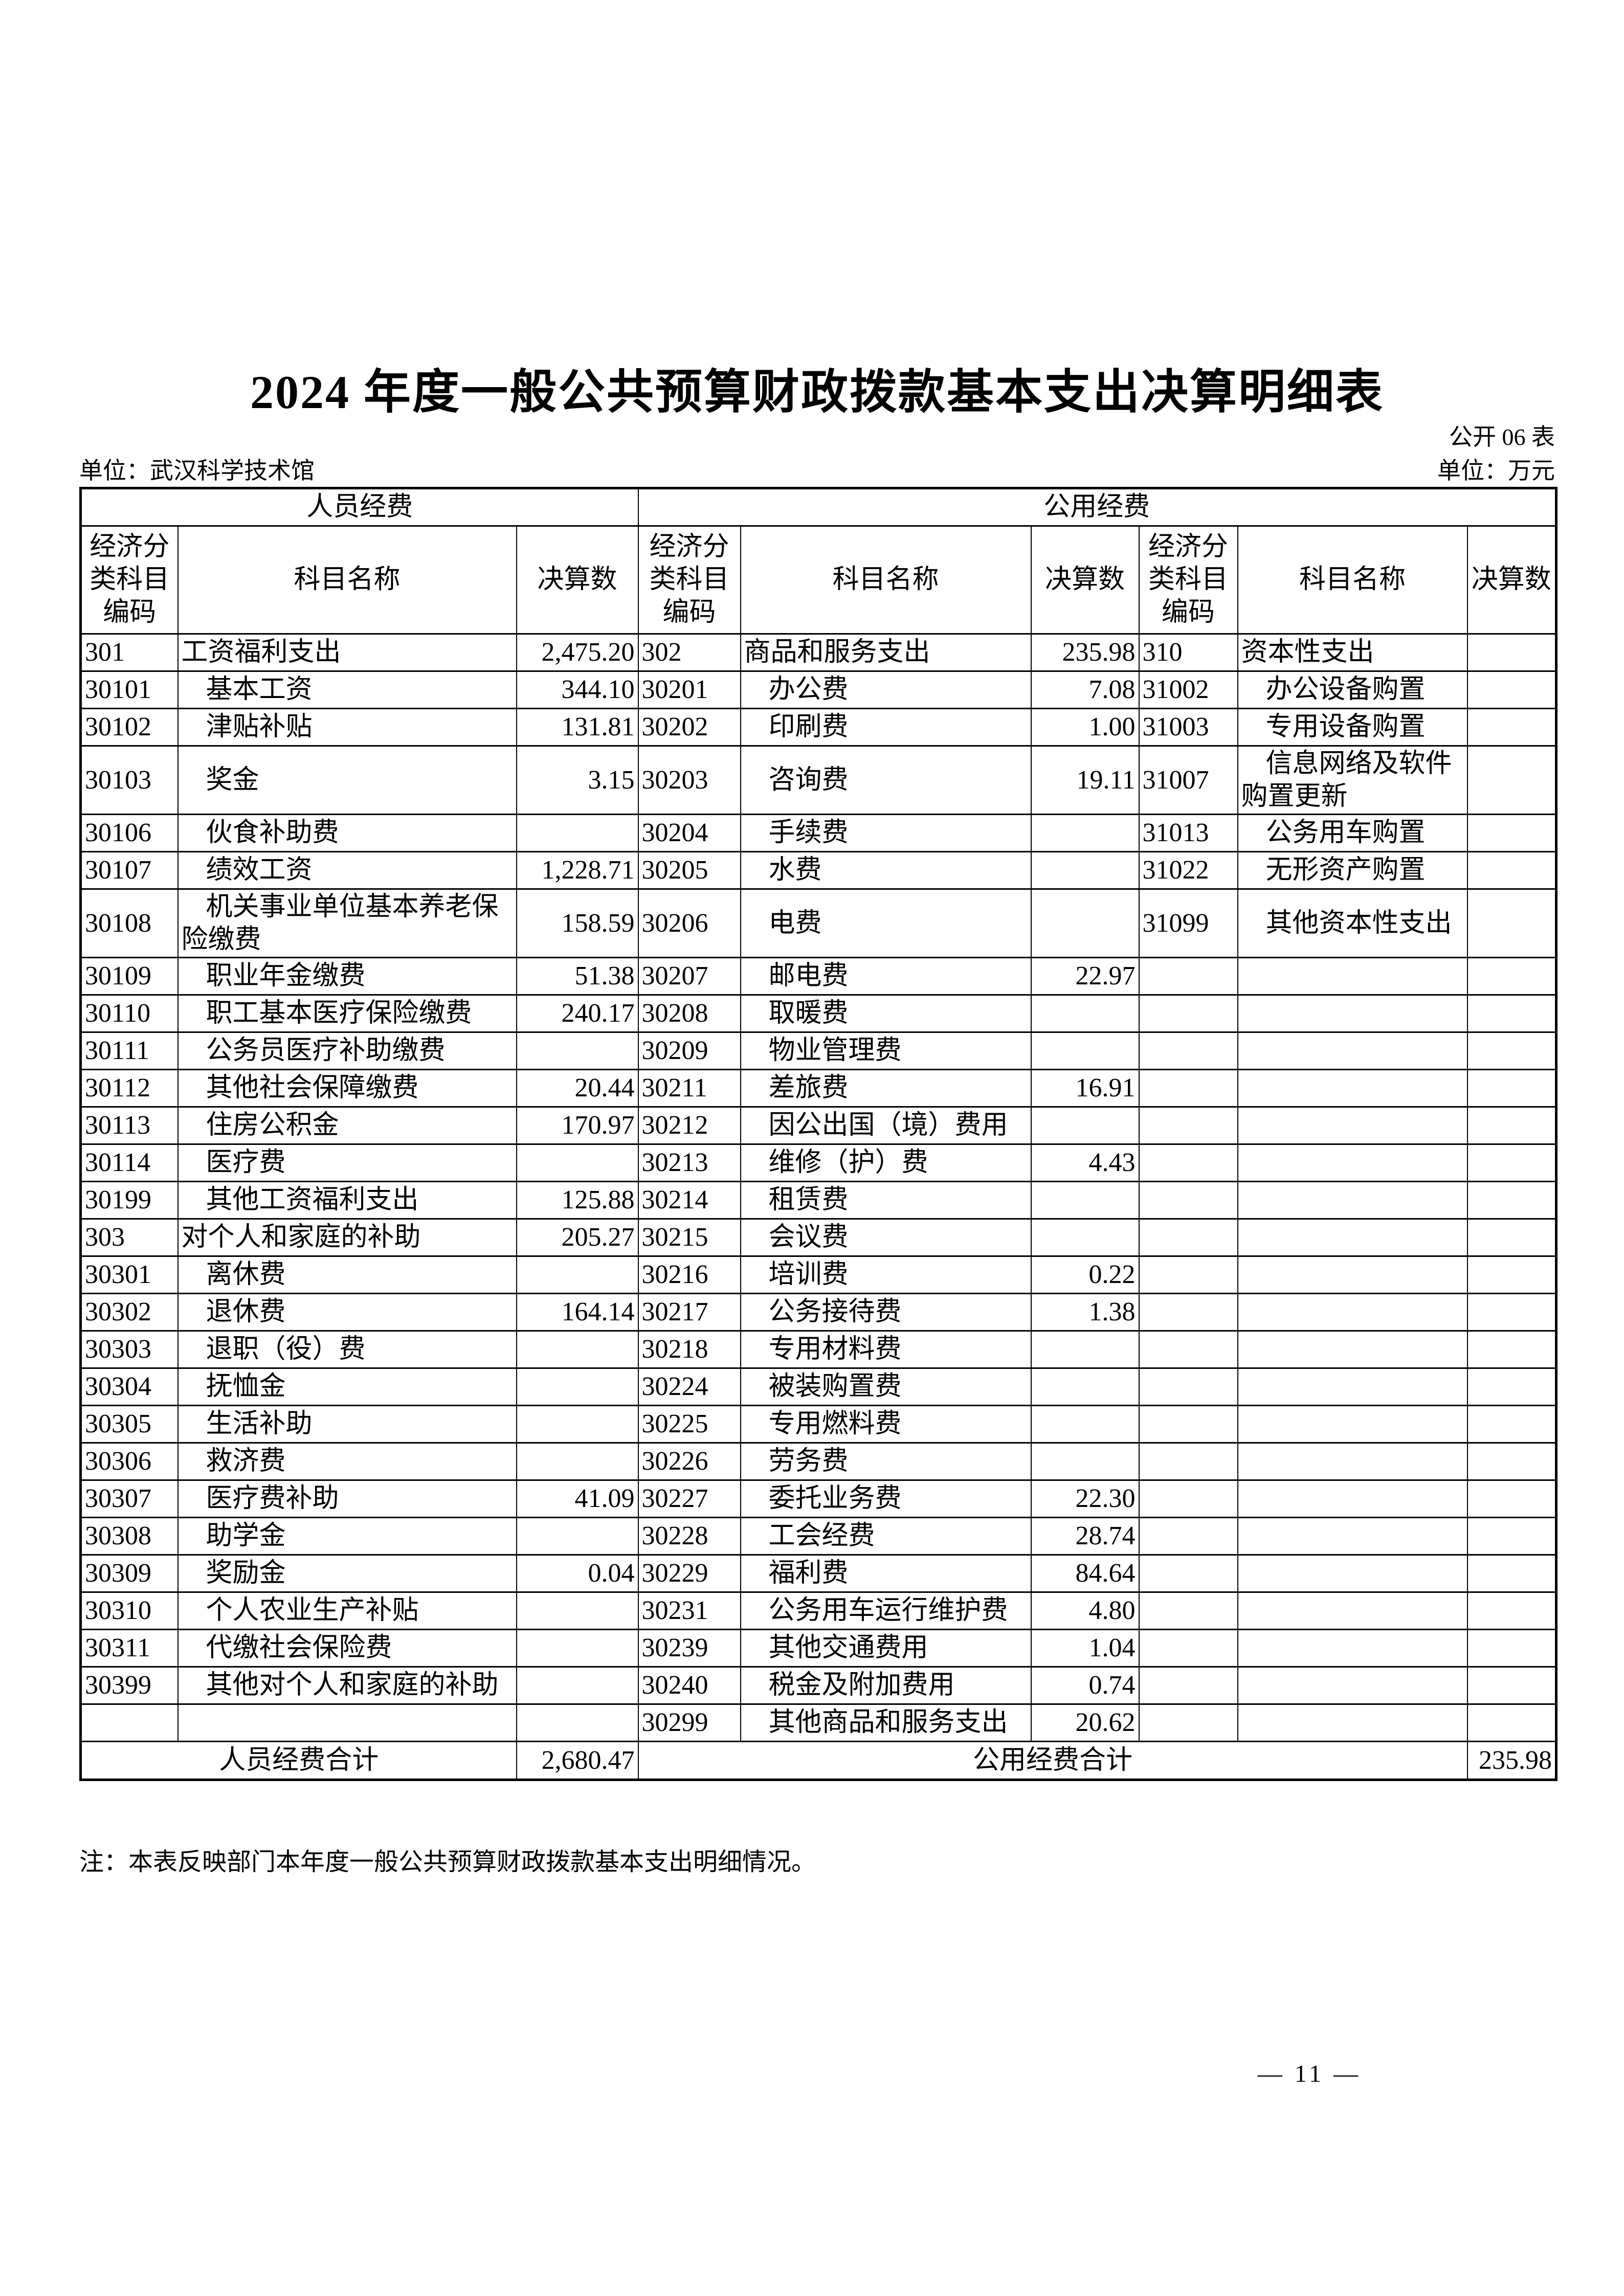 This screenshot has width=1624, height=2296. What do you see at coordinates (129, 1461) in the screenshot?
I see `code-cell: 30306` at bounding box center [129, 1461].